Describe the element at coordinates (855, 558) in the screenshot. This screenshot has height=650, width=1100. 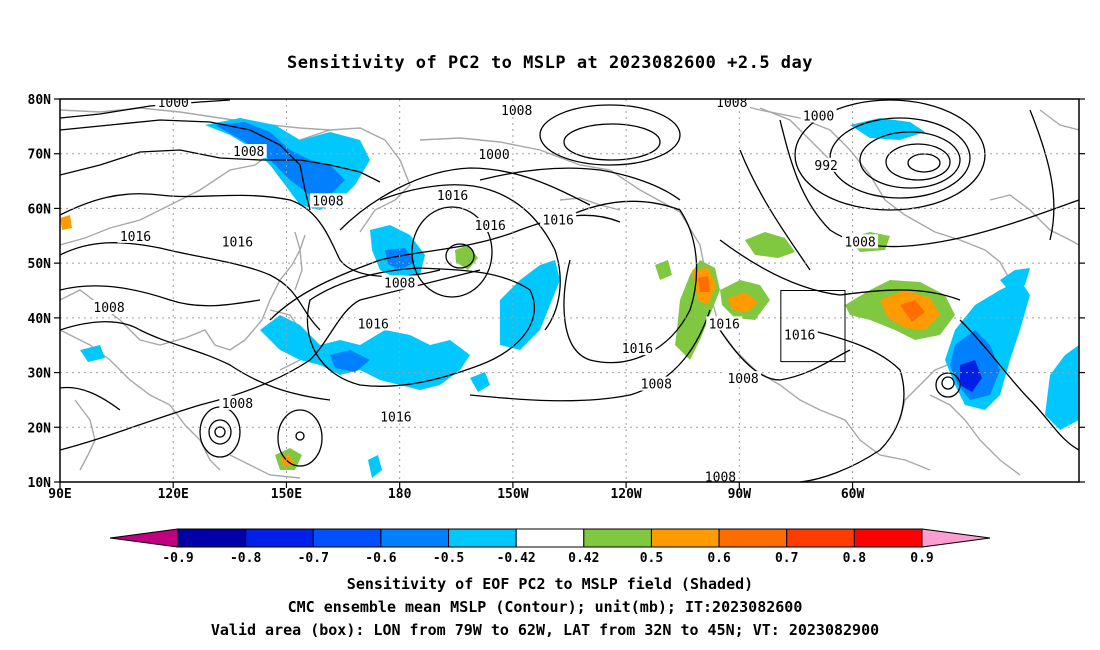
I see `colorbar-label: 0.8` at that location.